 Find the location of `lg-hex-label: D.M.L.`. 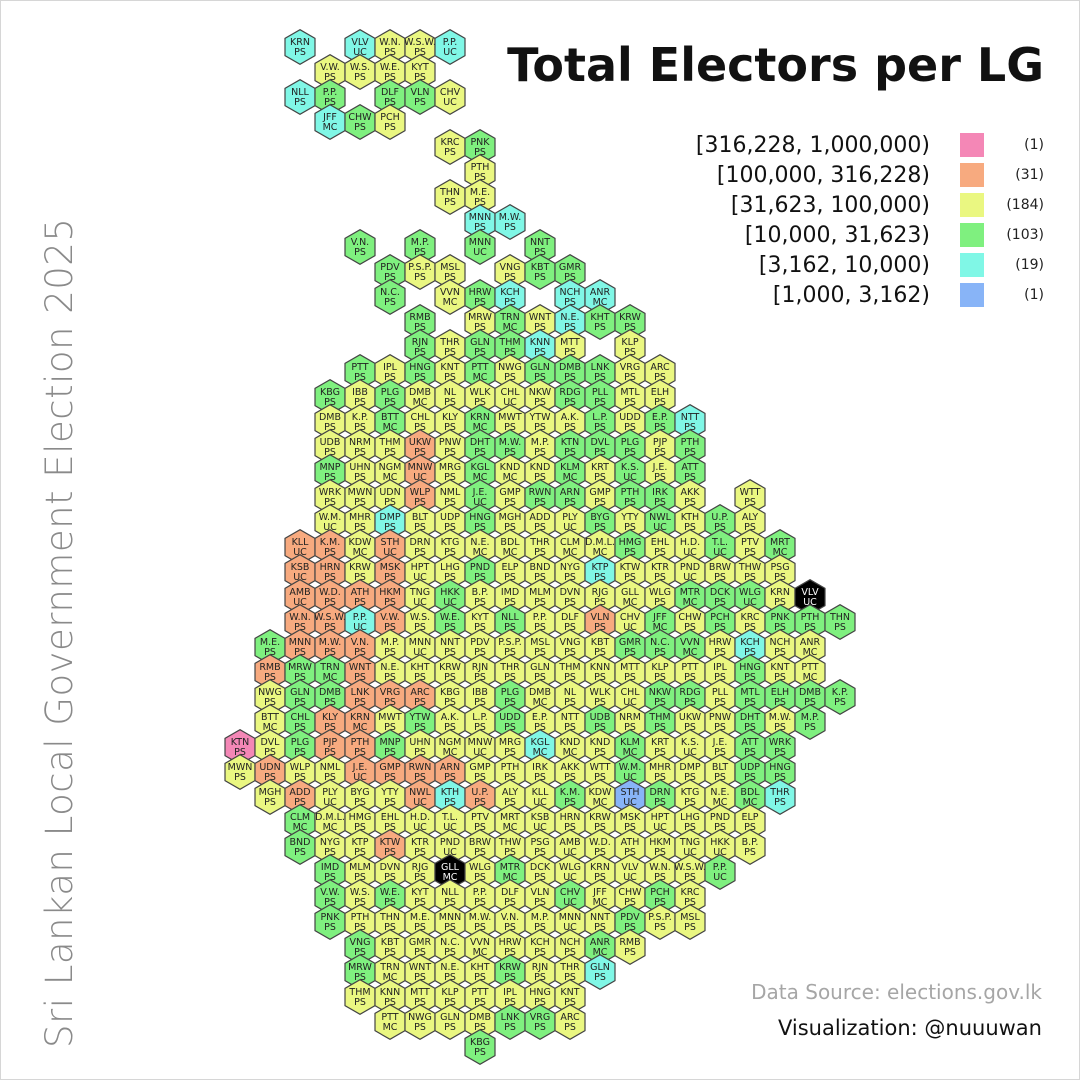

lg-hex-label: D.M.L. is located at coordinates (600, 542).